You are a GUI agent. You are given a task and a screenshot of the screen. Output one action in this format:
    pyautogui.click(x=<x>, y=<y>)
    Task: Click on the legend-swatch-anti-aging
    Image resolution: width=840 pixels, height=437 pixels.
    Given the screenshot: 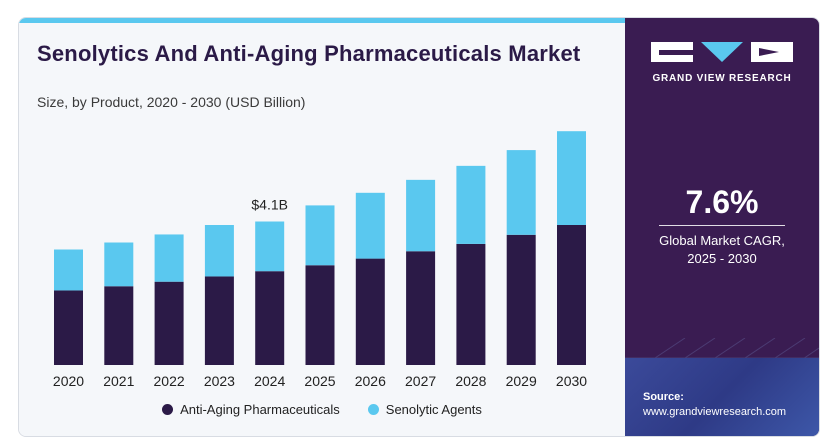 What is the action you would take?
    pyautogui.click(x=168, y=409)
    